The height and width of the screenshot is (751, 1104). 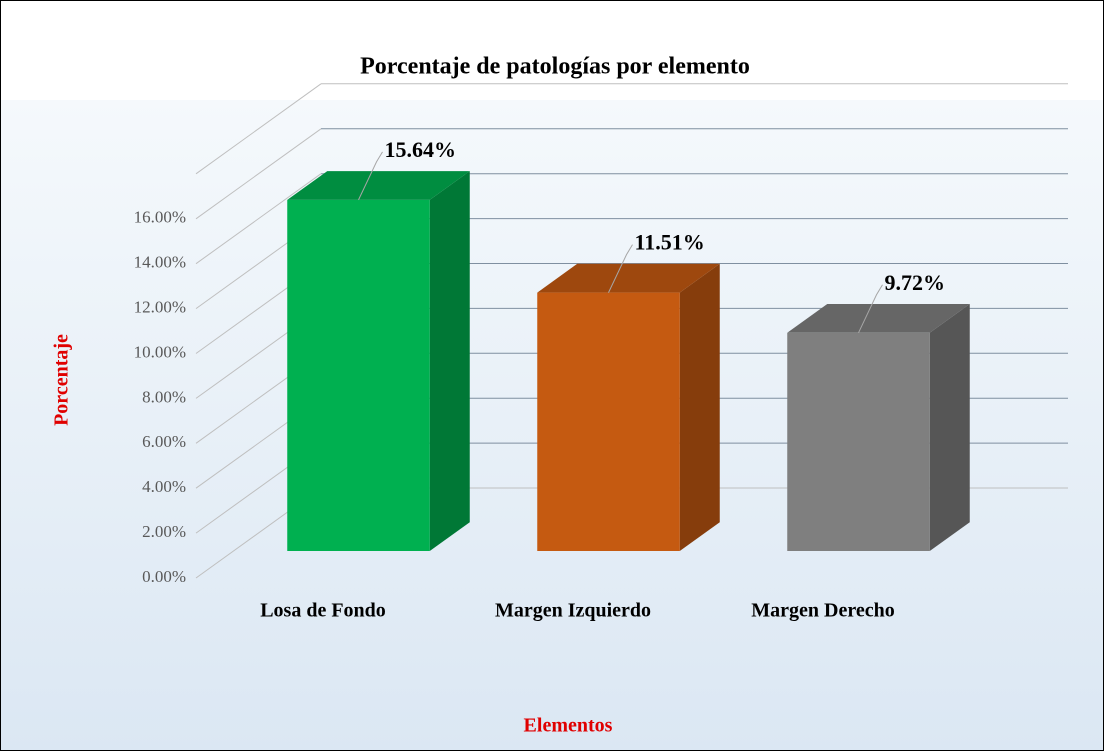 I want to click on x-axis-label: Elementos, so click(x=568, y=726).